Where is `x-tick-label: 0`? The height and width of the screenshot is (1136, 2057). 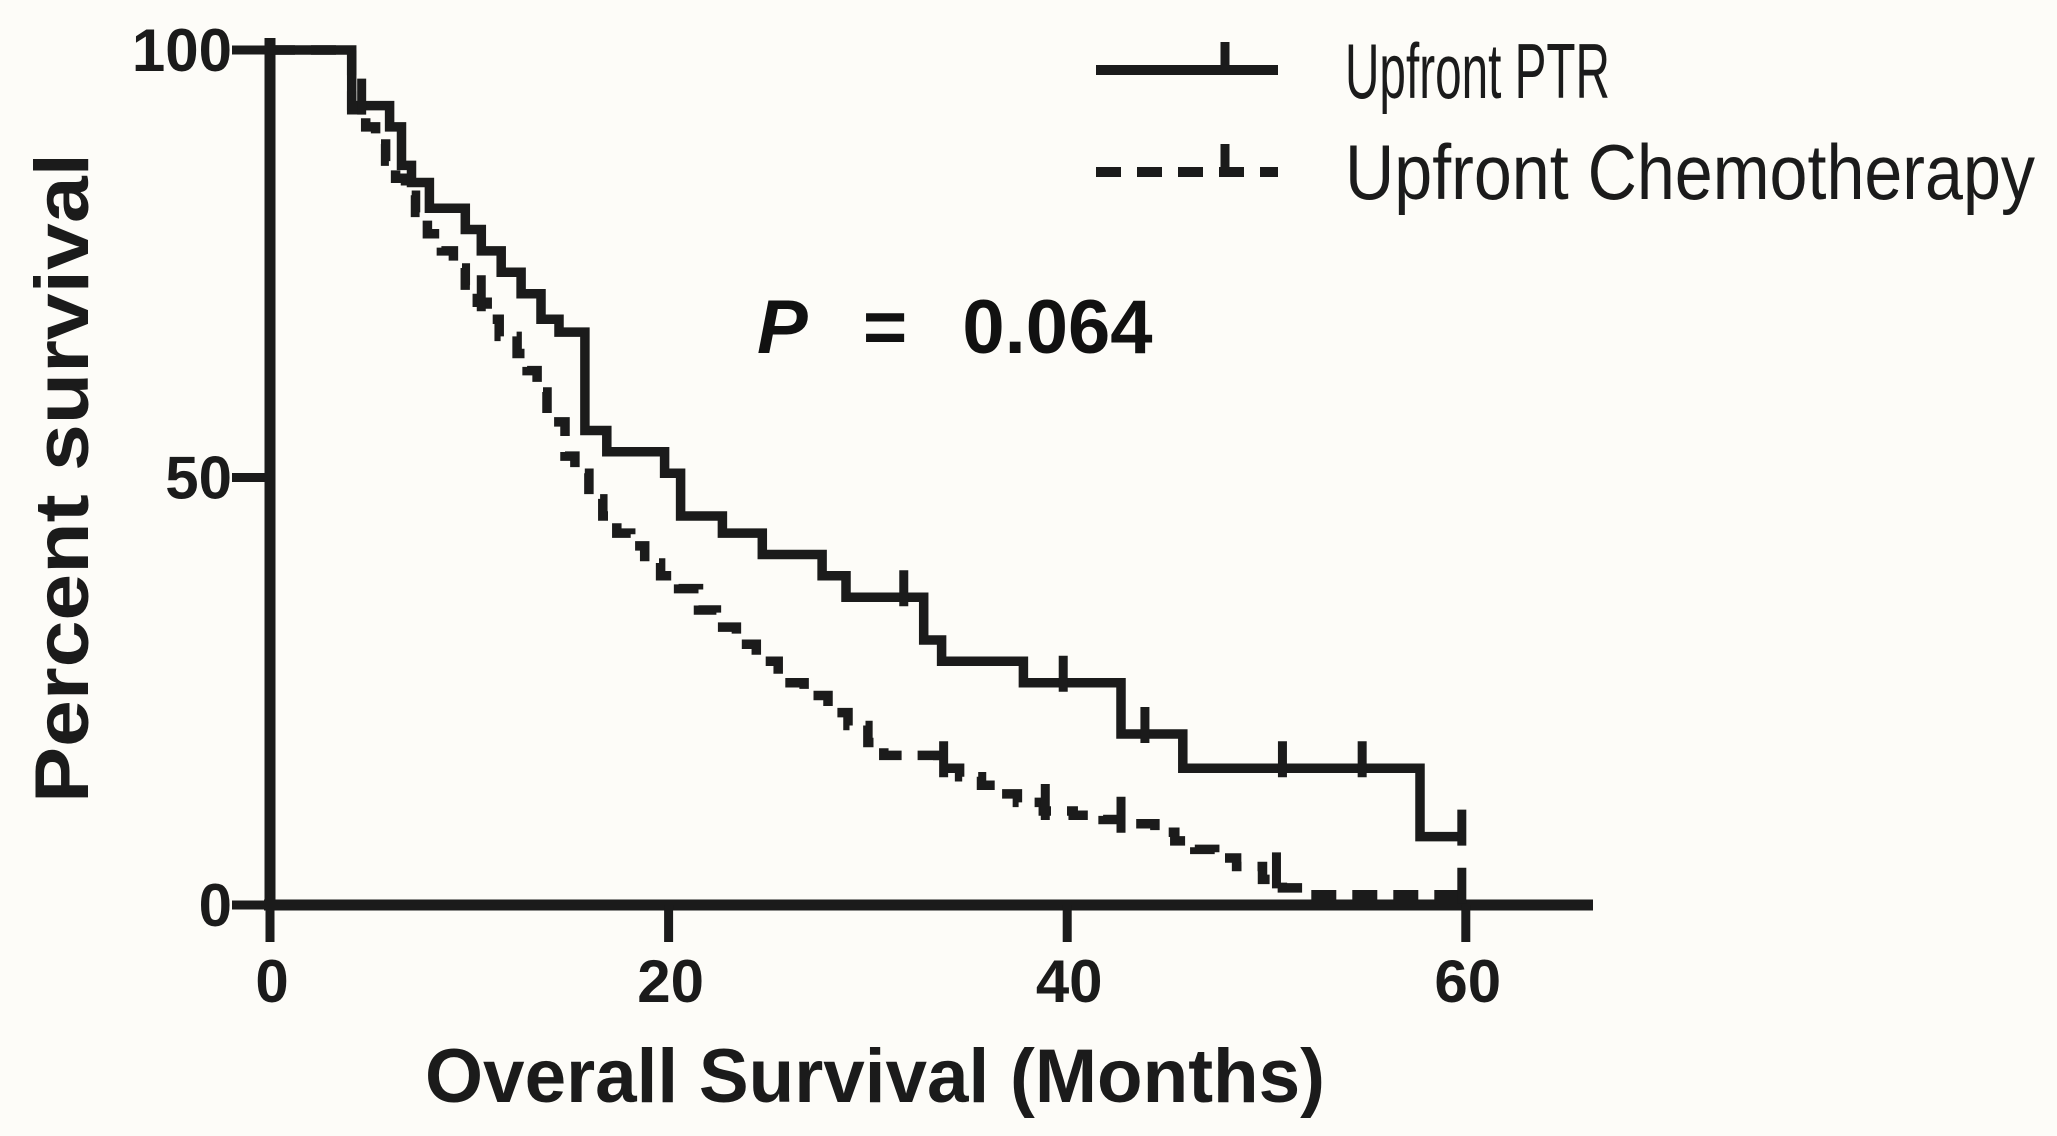
x-tick-label: 0 is located at coordinates (271, 981).